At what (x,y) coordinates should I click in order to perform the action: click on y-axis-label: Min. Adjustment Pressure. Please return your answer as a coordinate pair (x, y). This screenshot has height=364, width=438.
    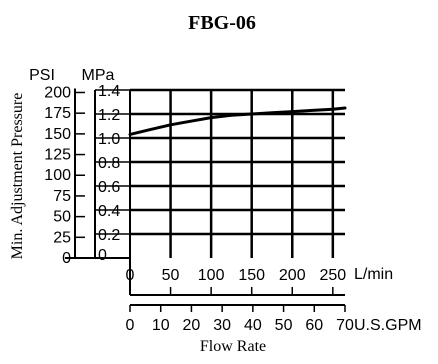
    Looking at the image, I should click on (17, 176).